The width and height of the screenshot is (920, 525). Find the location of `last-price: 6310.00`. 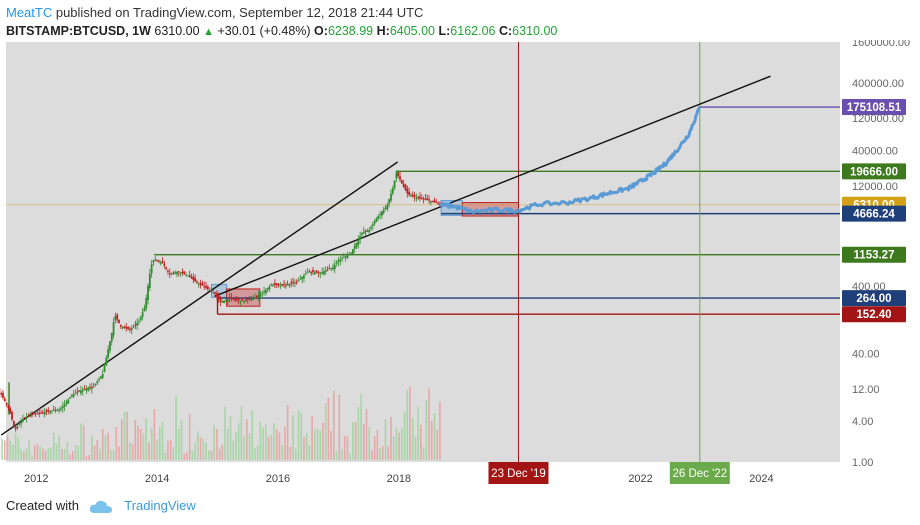

last-price: 6310.00 is located at coordinates (177, 31).